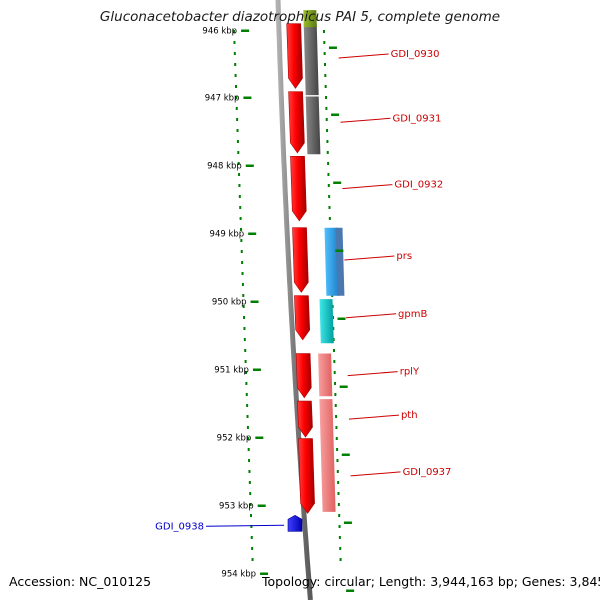 The height and width of the screenshot is (600, 600). I want to click on gene-label-gdi_0932: GDI_0932, so click(418, 185).